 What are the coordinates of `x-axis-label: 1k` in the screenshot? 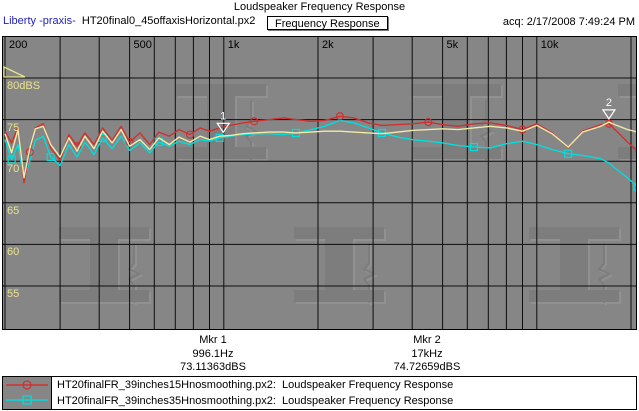 It's located at (233, 45).